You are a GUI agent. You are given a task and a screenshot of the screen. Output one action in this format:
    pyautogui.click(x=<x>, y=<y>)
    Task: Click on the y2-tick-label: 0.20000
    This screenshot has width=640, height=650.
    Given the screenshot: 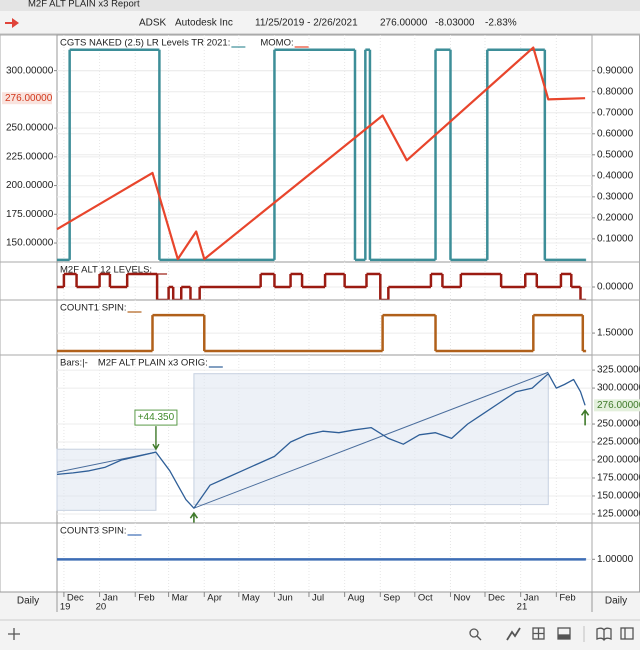 What is the action you would take?
    pyautogui.click(x=615, y=218)
    